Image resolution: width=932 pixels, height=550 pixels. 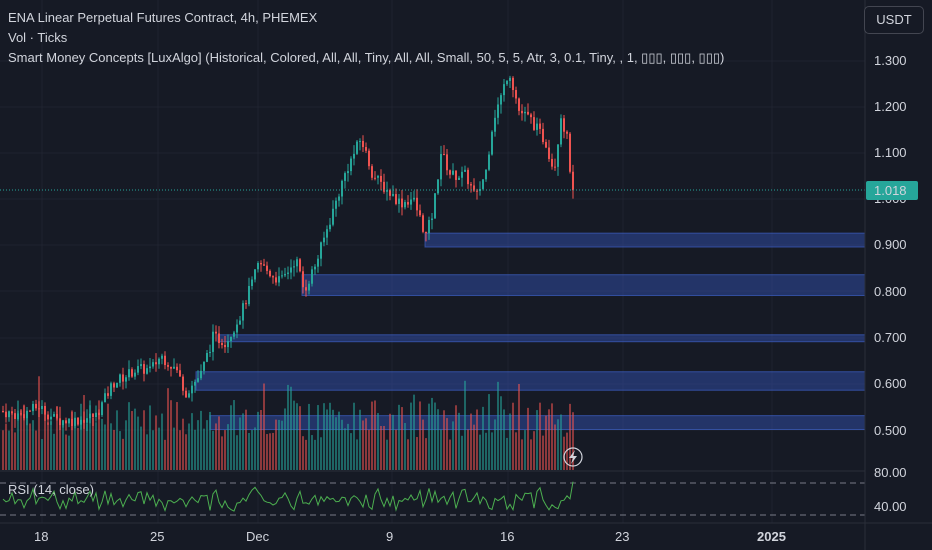 I want to click on time-tick: 23, so click(x=622, y=536).